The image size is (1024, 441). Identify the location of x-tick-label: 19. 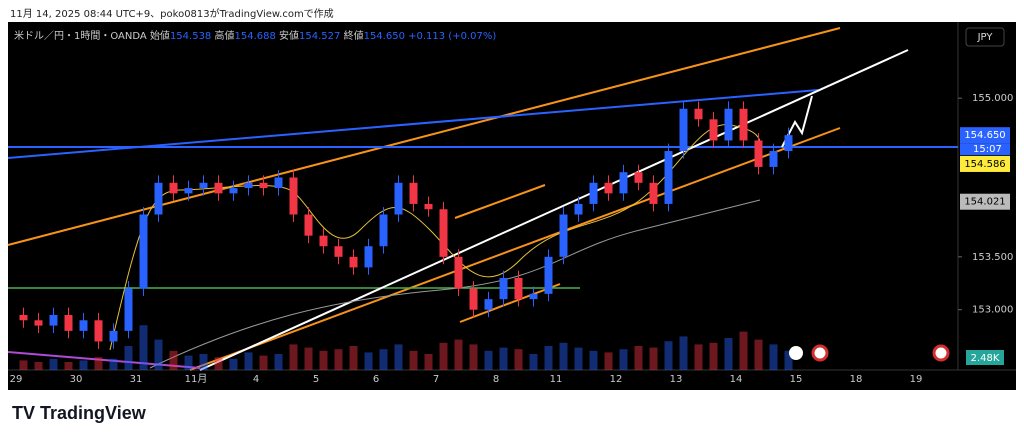
(916, 379).